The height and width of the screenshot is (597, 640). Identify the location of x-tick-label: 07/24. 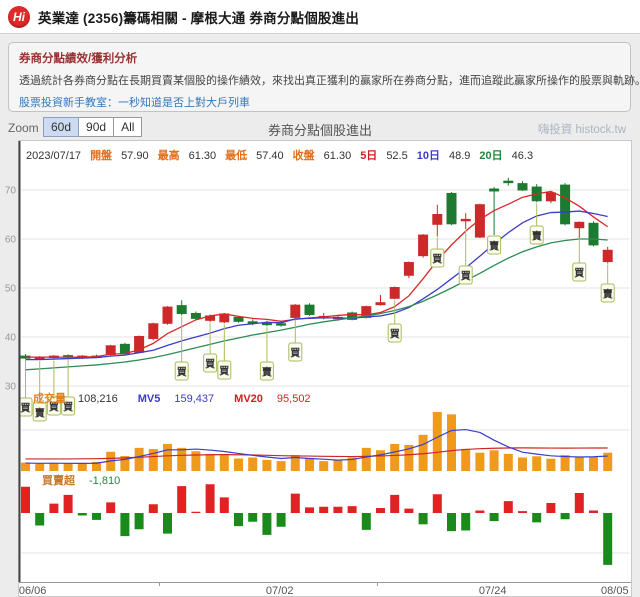
(493, 591).